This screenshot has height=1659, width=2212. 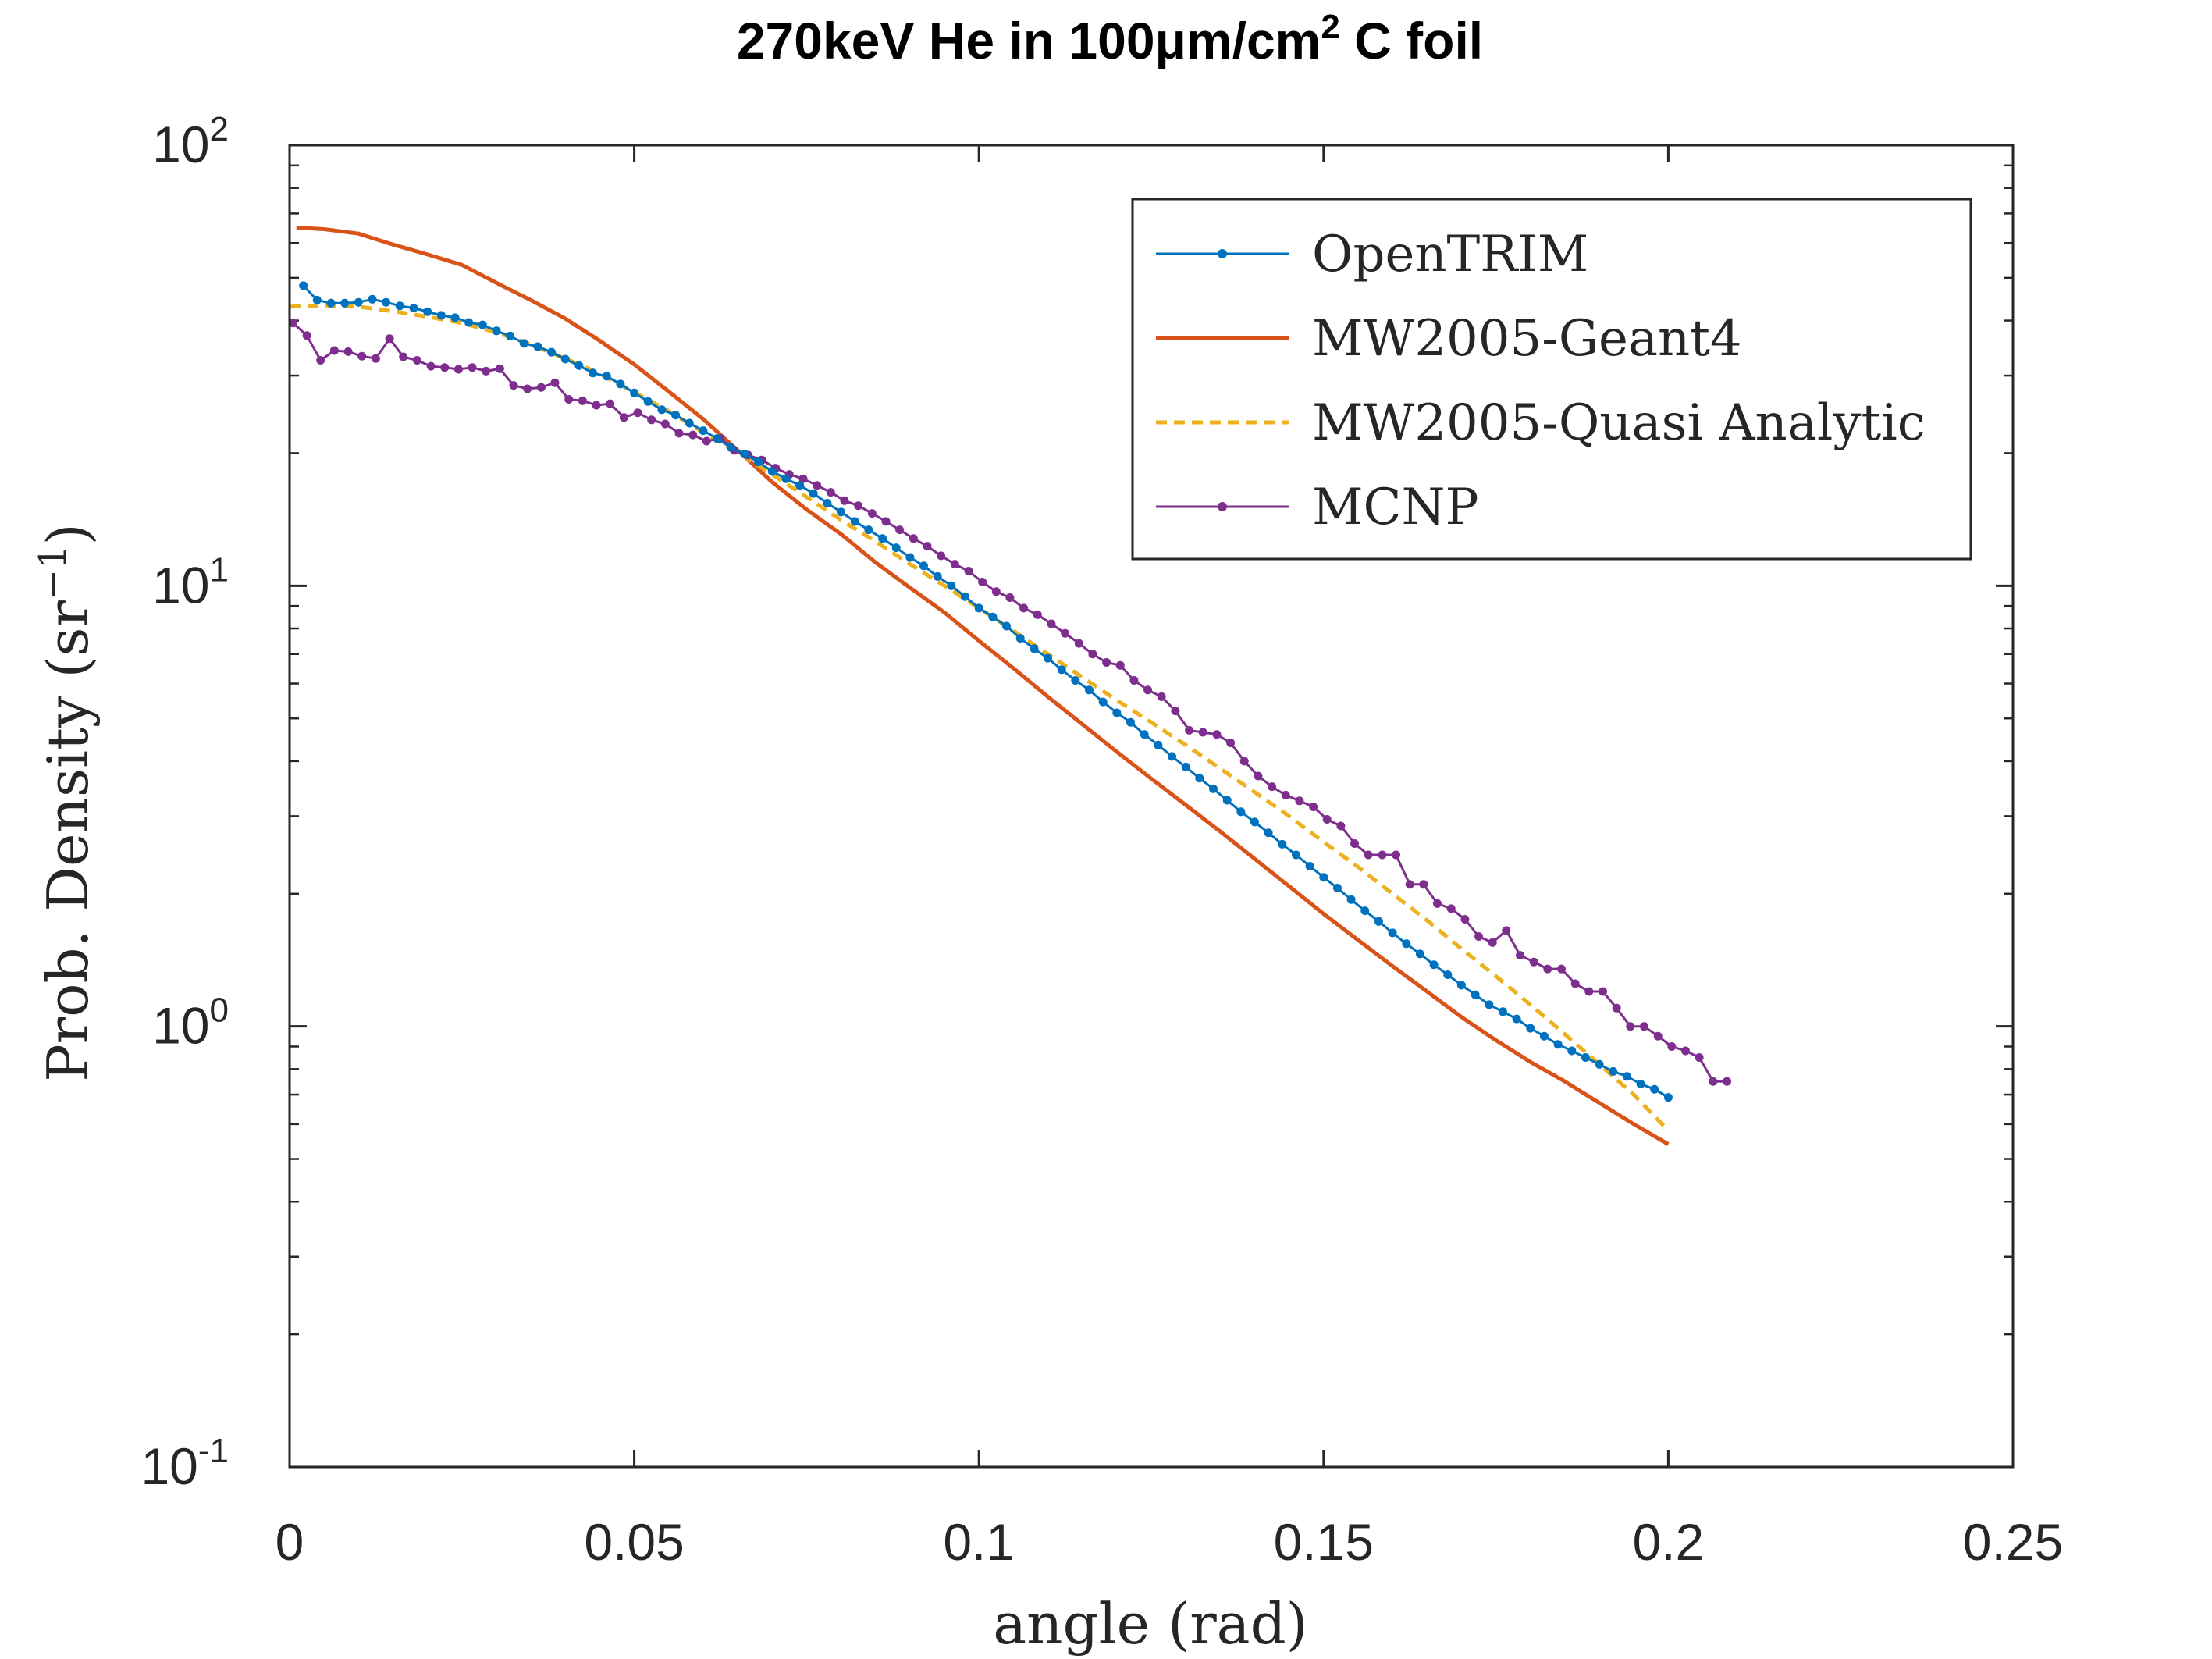 What do you see at coordinates (634, 1542) in the screenshot?
I see `x-tick-label: 0.05` at bounding box center [634, 1542].